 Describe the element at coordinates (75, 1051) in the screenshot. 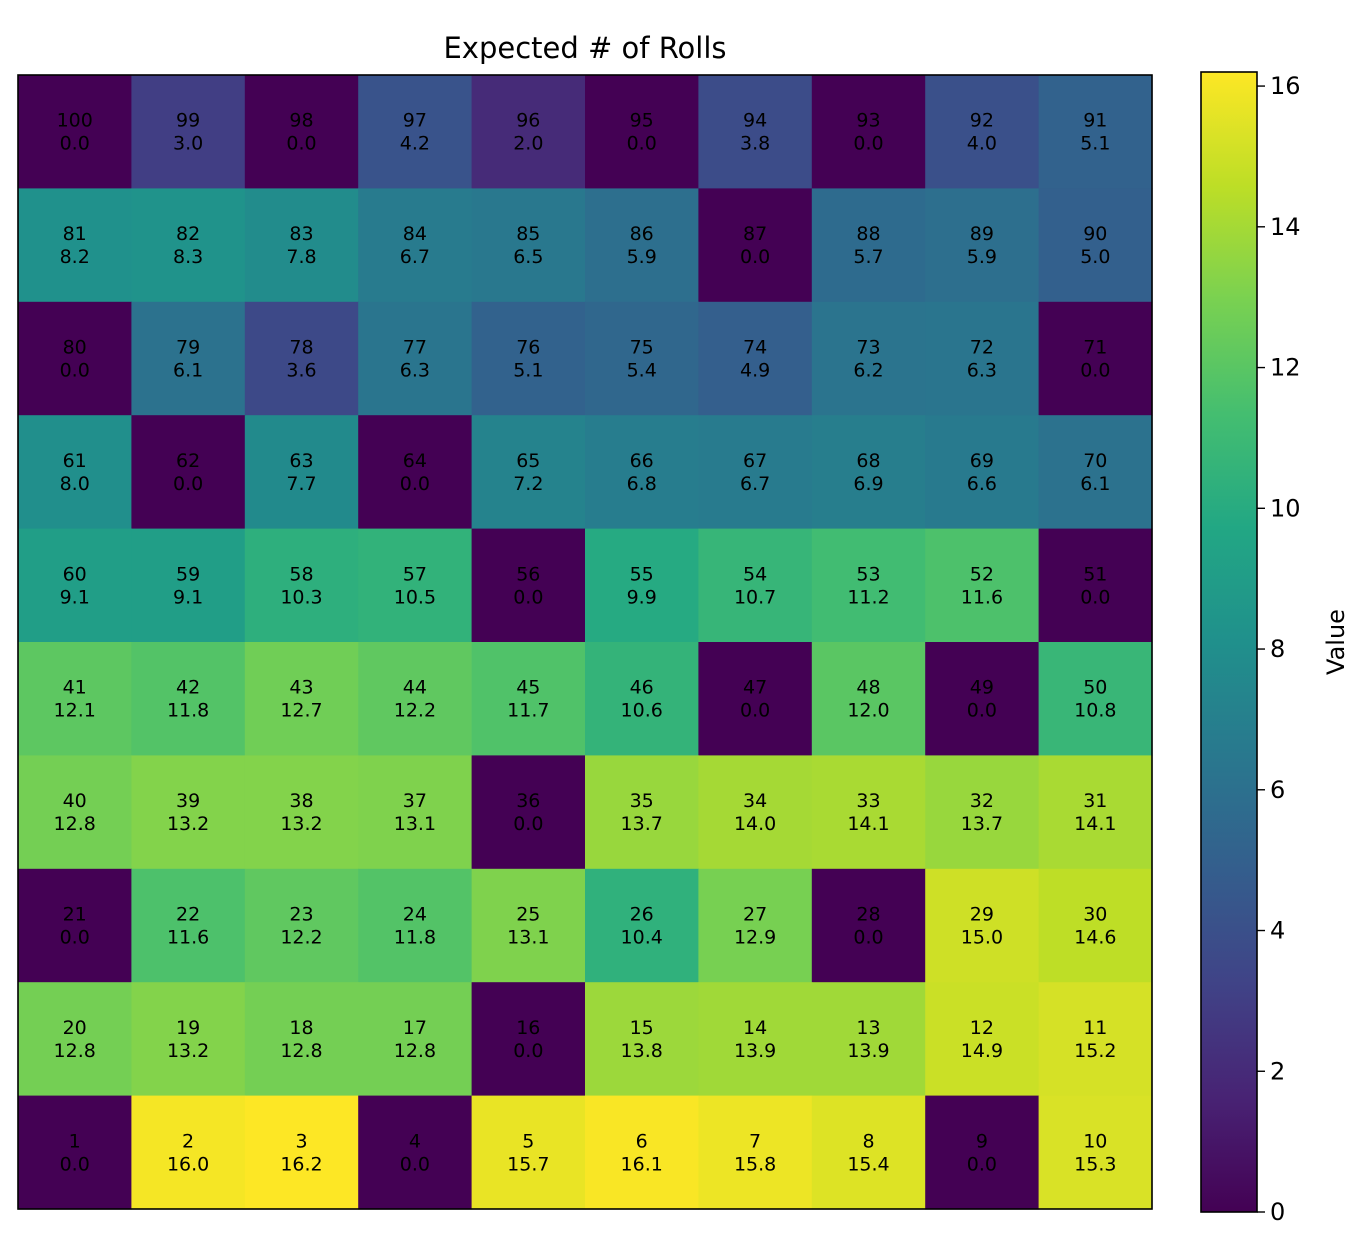

I see `cell-value-label: 12.8` at that location.